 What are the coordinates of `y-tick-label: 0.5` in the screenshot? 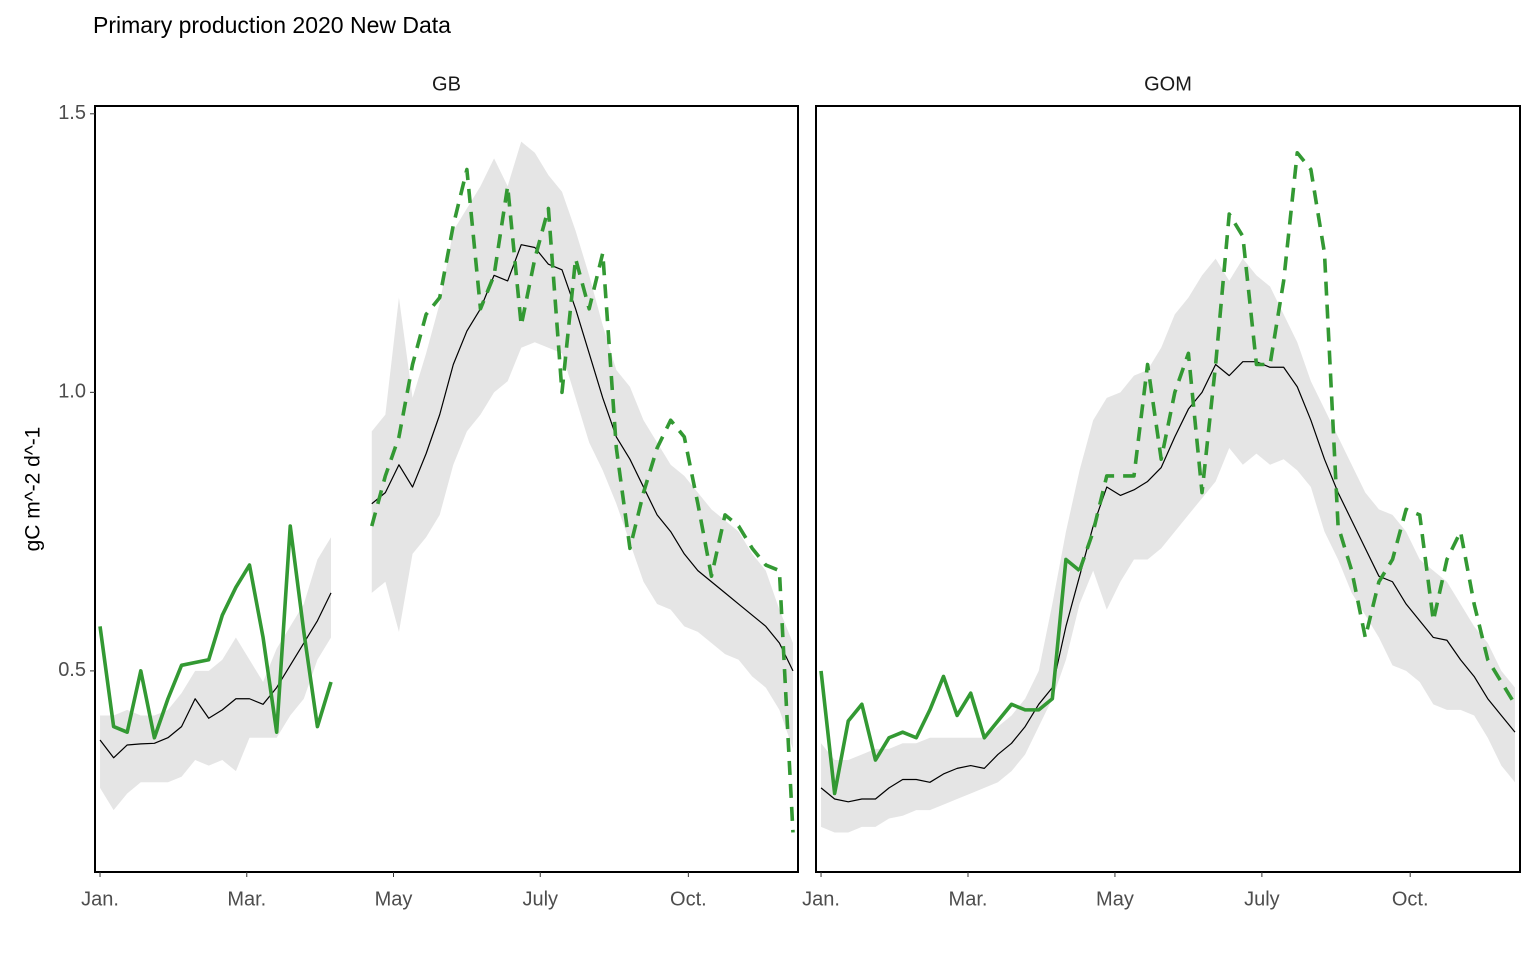 It's located at (72, 670).